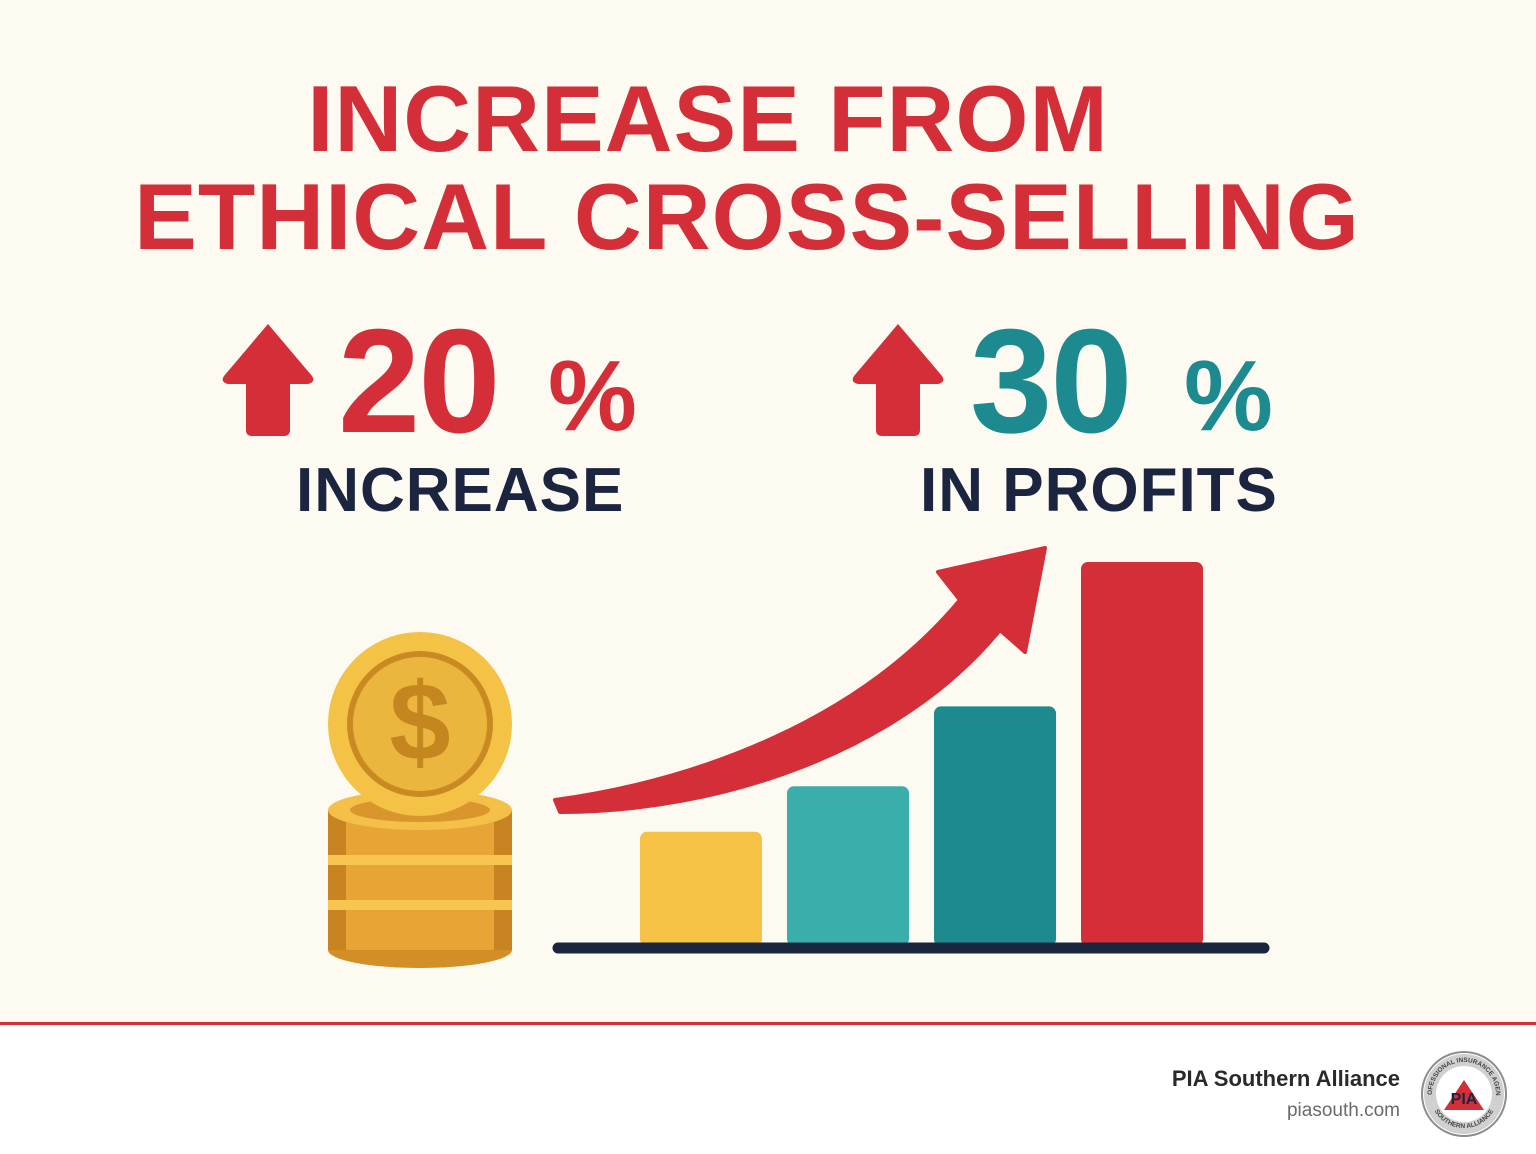 This screenshot has width=1536, height=1154. I want to click on stat-number: 20, so click(419, 381).